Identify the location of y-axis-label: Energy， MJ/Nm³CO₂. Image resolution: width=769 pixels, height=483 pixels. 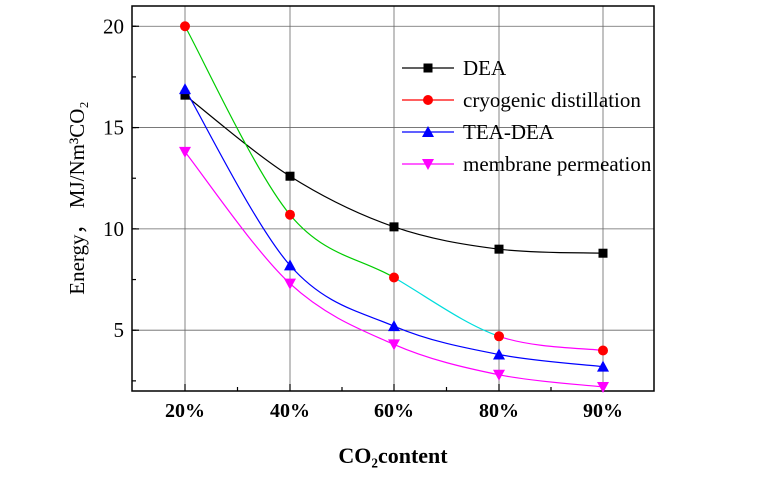
(77, 197).